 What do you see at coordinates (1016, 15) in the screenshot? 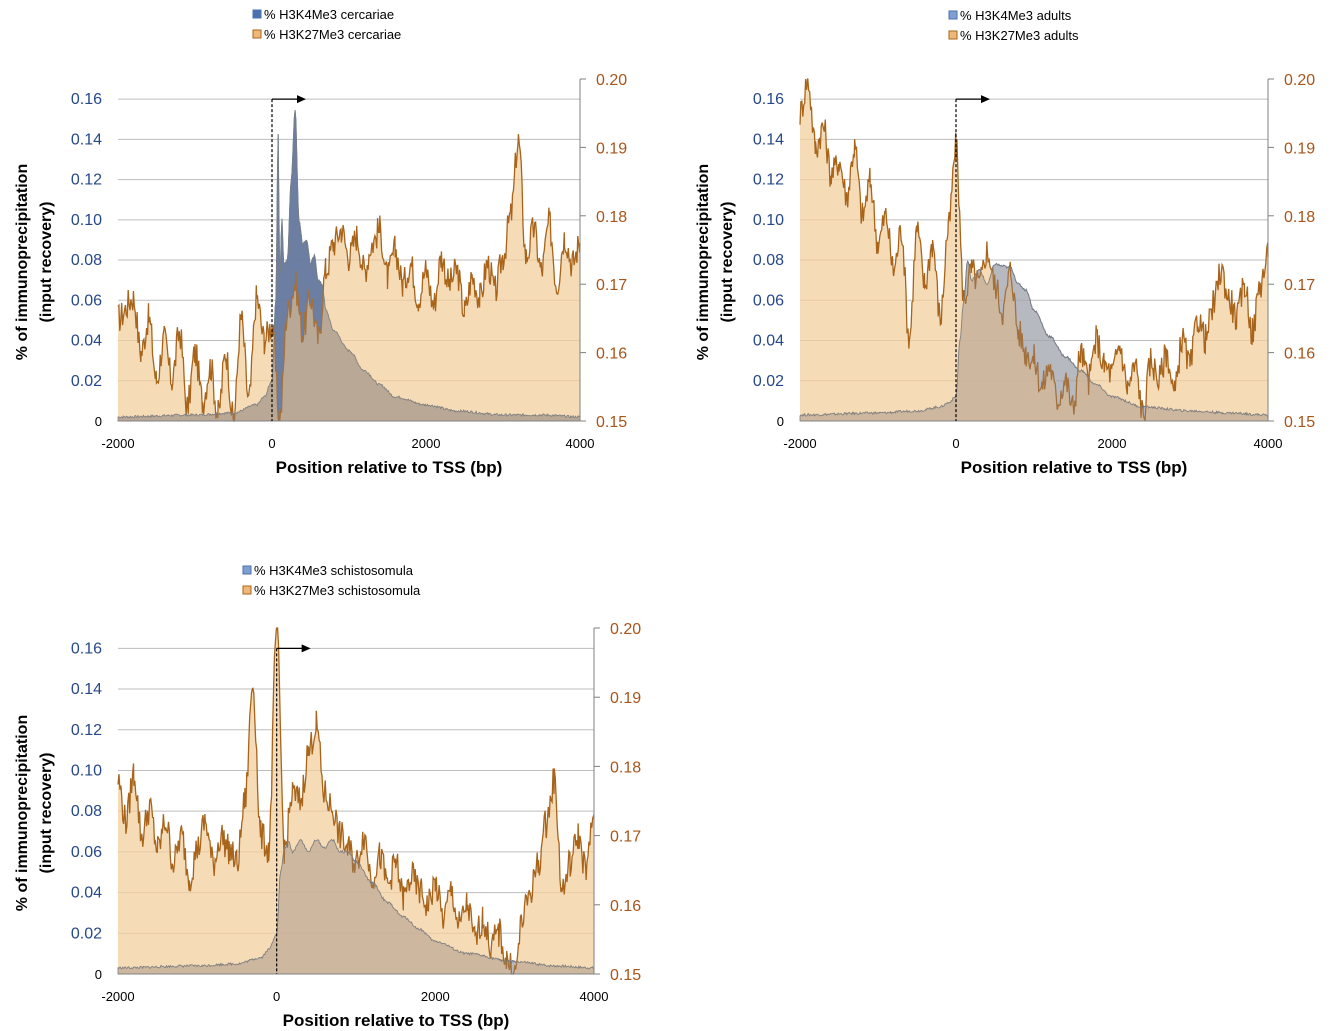
I see `legend-label: % H3K4Me3 adults` at bounding box center [1016, 15].